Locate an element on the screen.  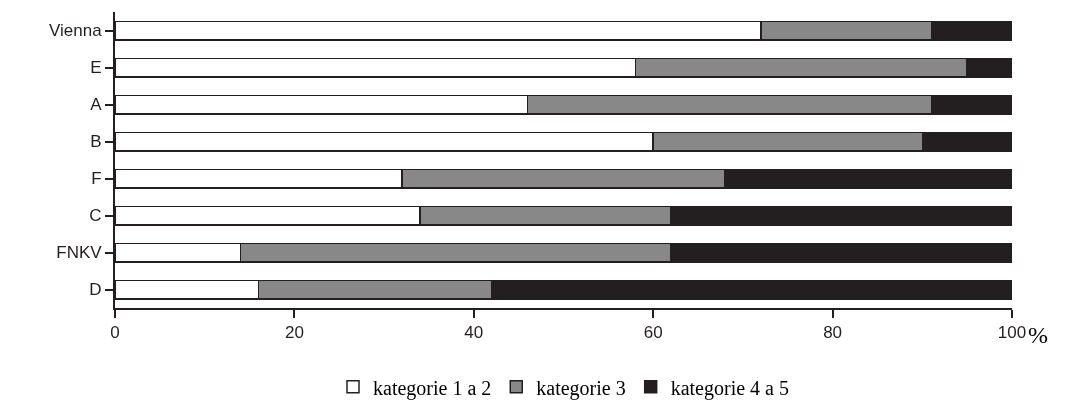
x-axis-title: % is located at coordinates (1038, 335).